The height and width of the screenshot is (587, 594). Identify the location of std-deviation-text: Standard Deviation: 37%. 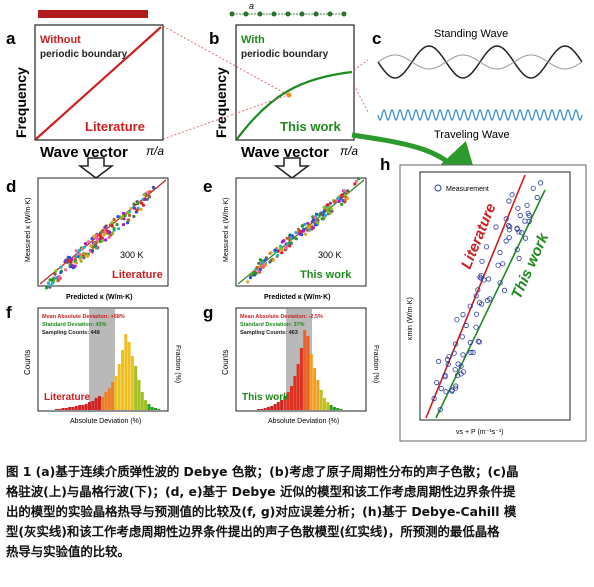
(272, 325).